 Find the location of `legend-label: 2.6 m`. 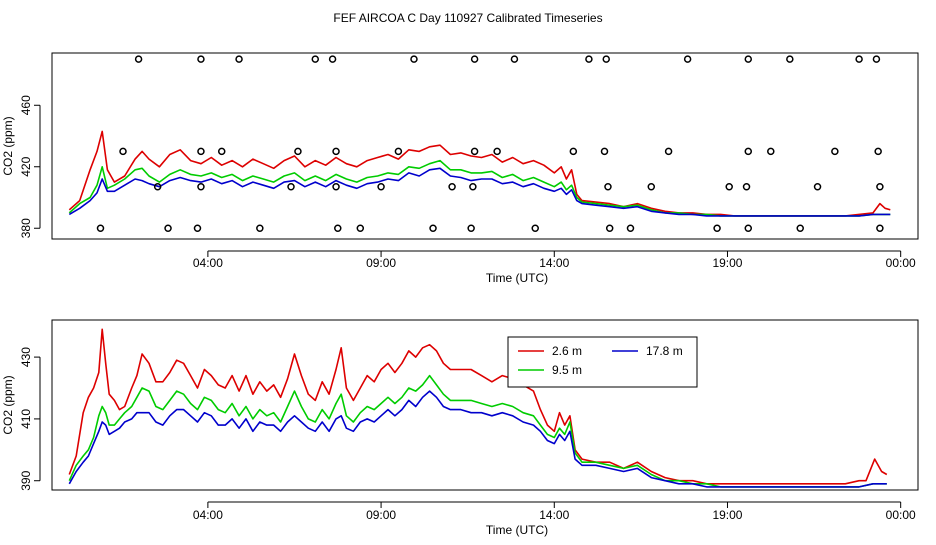

legend-label: 2.6 m is located at coordinates (567, 351).